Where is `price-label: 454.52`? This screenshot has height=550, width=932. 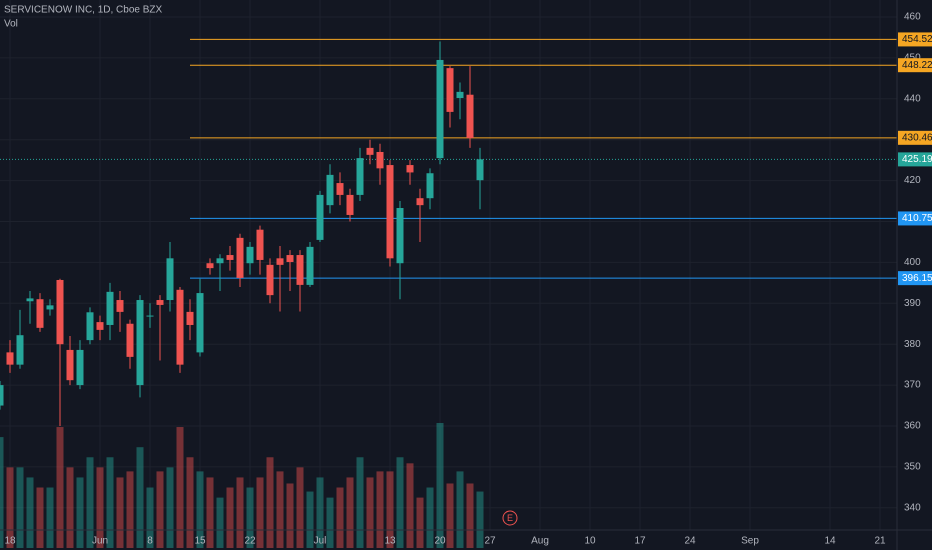
price-label: 454.52 is located at coordinates (917, 39).